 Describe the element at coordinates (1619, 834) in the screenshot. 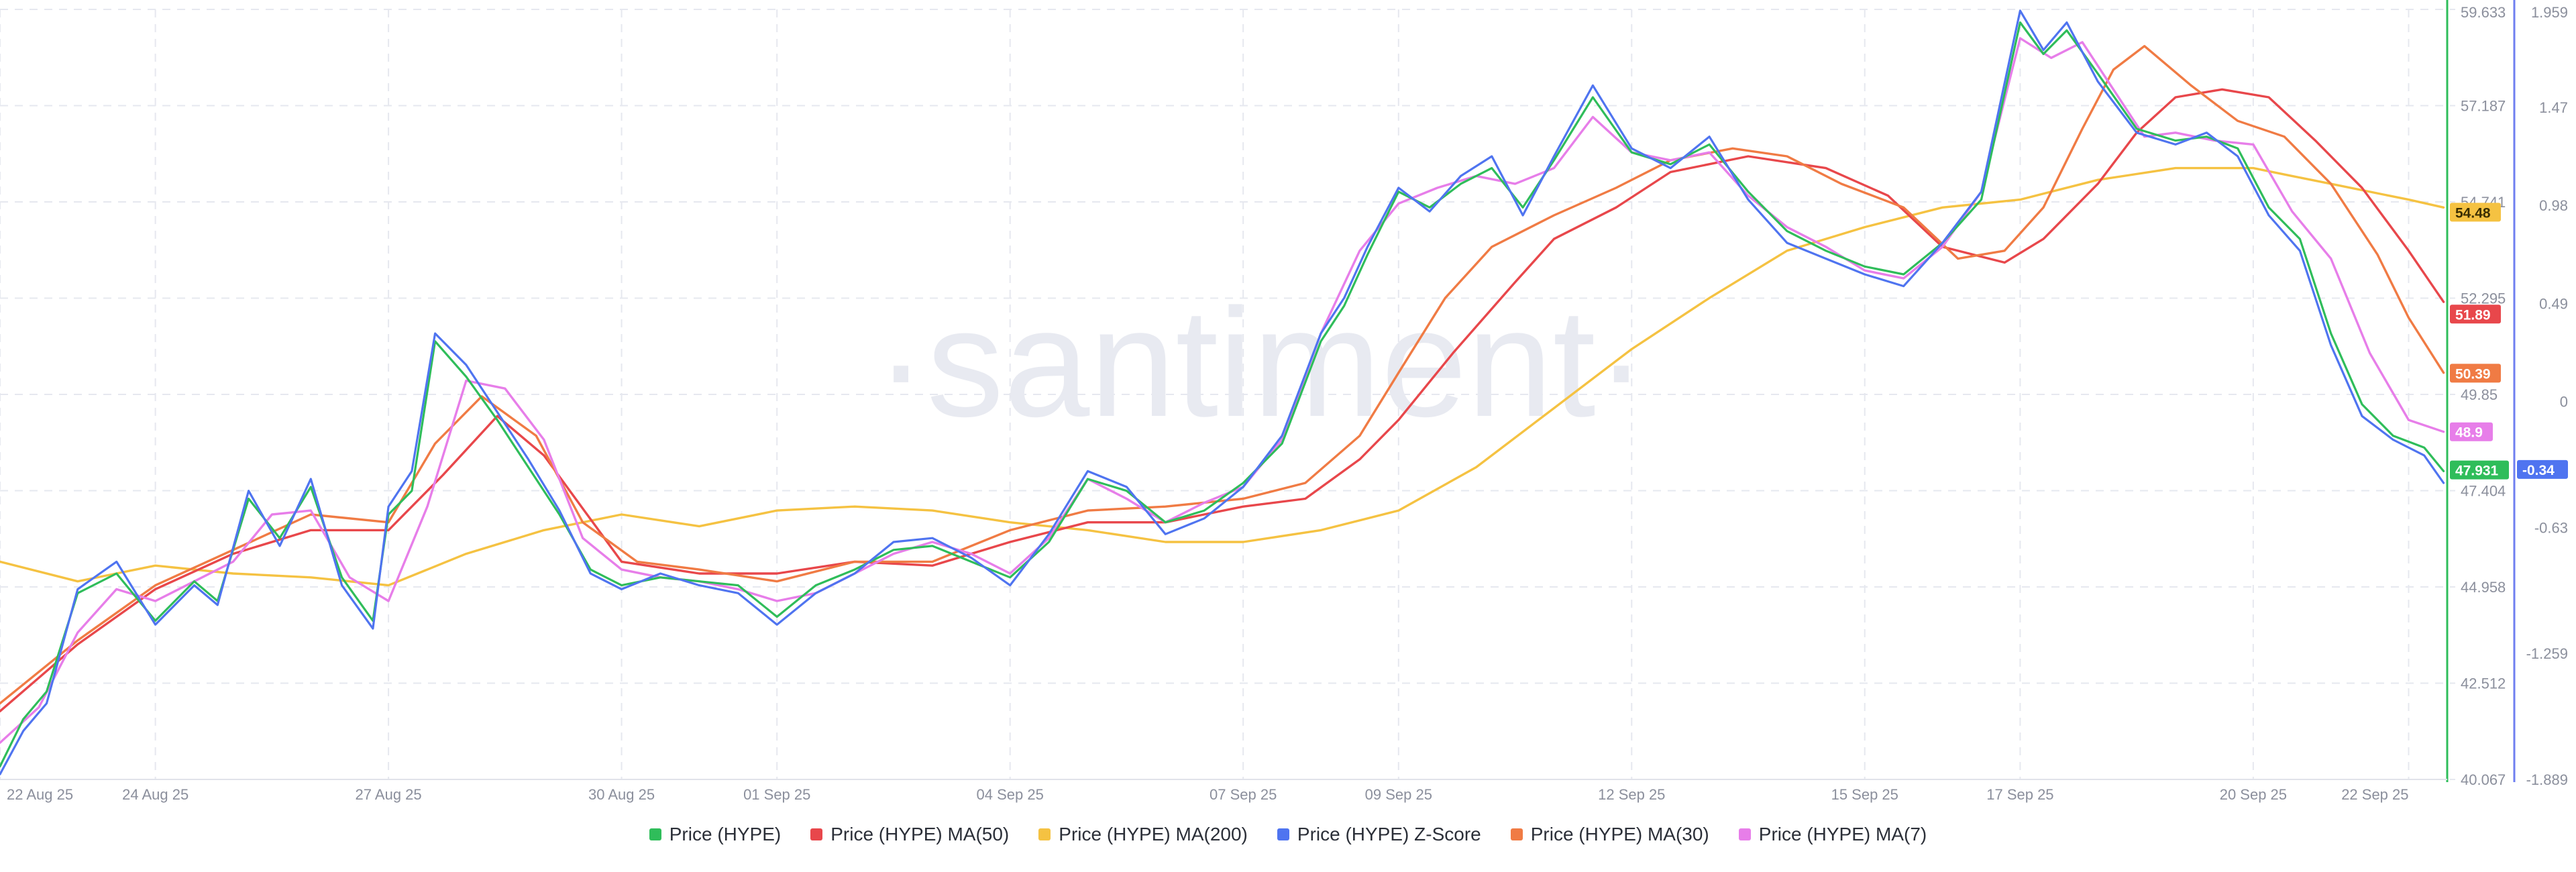

I see `legend-label: Price (HYPE) MA(30)` at that location.